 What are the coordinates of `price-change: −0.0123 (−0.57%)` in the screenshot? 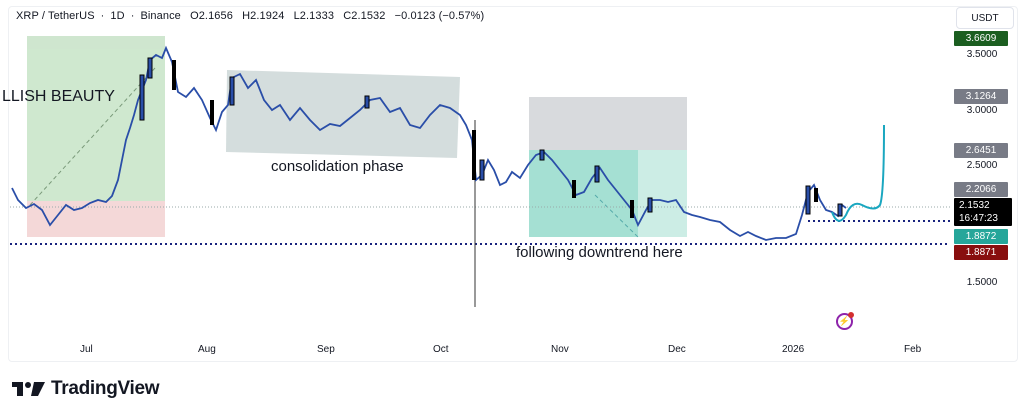 It's located at (439, 16).